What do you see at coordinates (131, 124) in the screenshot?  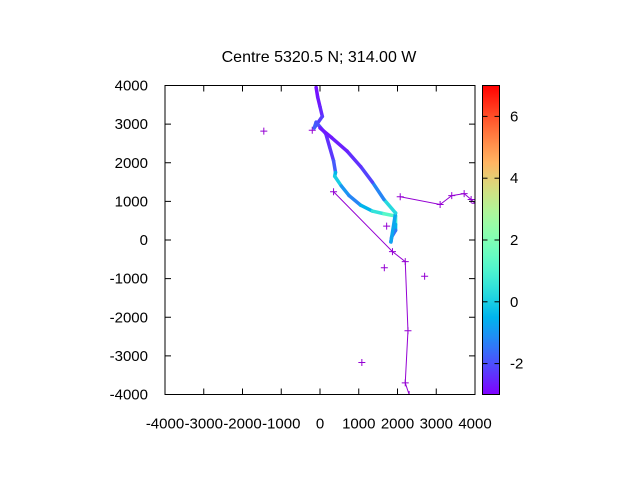 I see `y-tick-label: 3000` at bounding box center [131, 124].